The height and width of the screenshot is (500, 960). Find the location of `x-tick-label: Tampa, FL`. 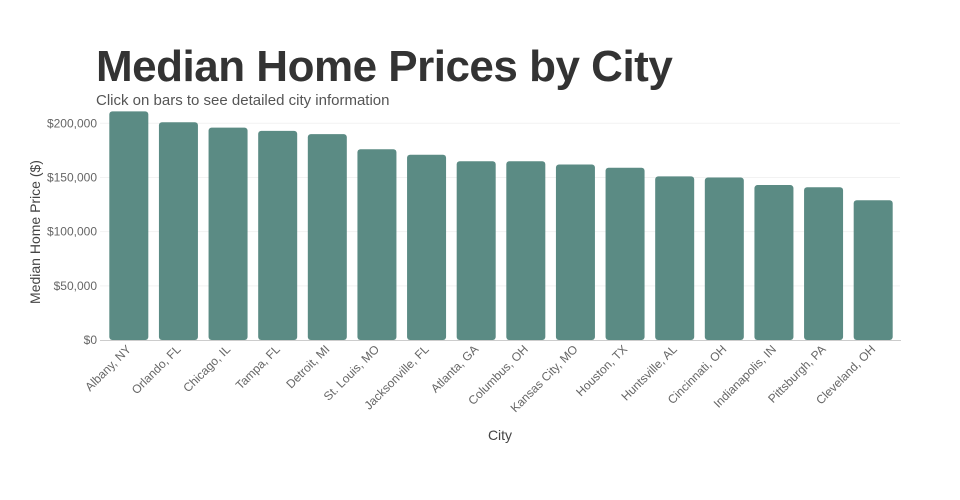

x-tick-label: Tampa, FL is located at coordinates (258, 367).